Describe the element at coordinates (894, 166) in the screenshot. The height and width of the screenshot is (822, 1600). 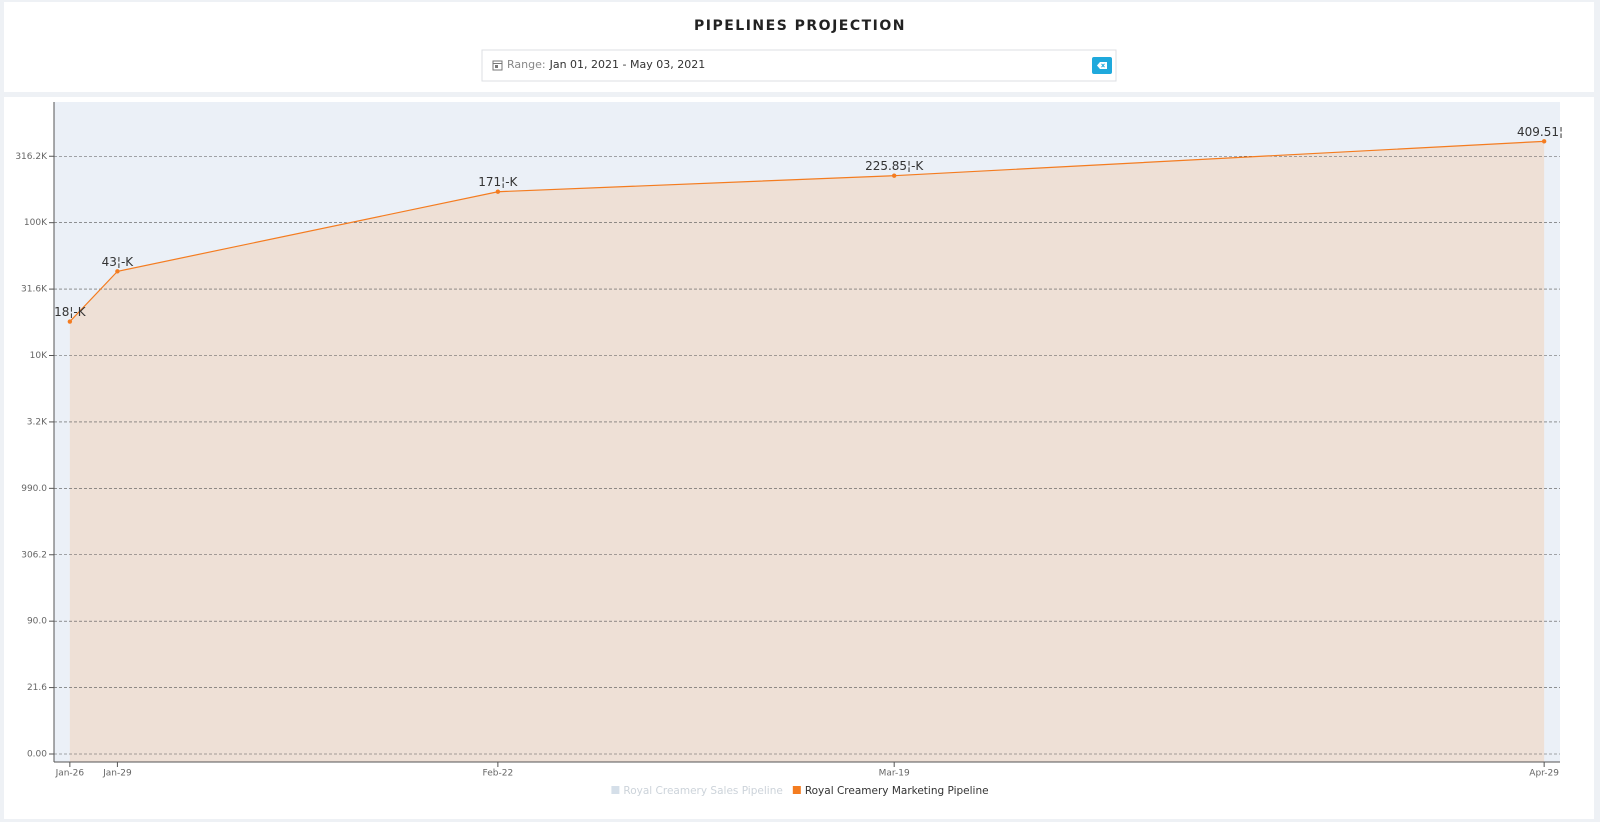
I see `data-label: 225.85¦-K` at that location.